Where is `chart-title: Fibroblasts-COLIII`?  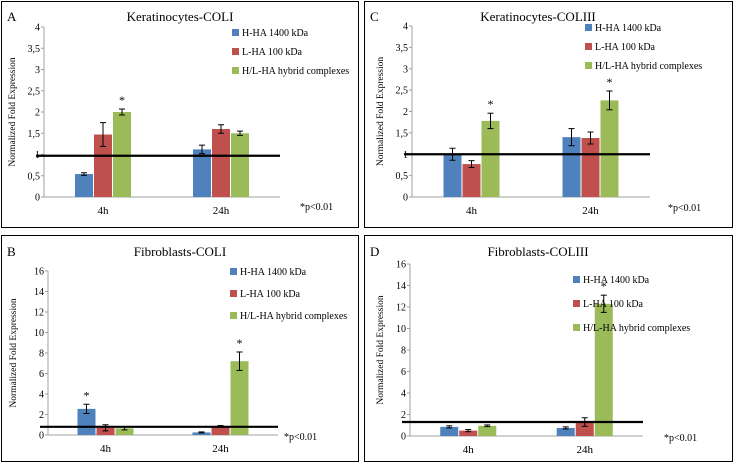
chart-title: Fibroblasts-COLIII is located at coordinates (537, 251).